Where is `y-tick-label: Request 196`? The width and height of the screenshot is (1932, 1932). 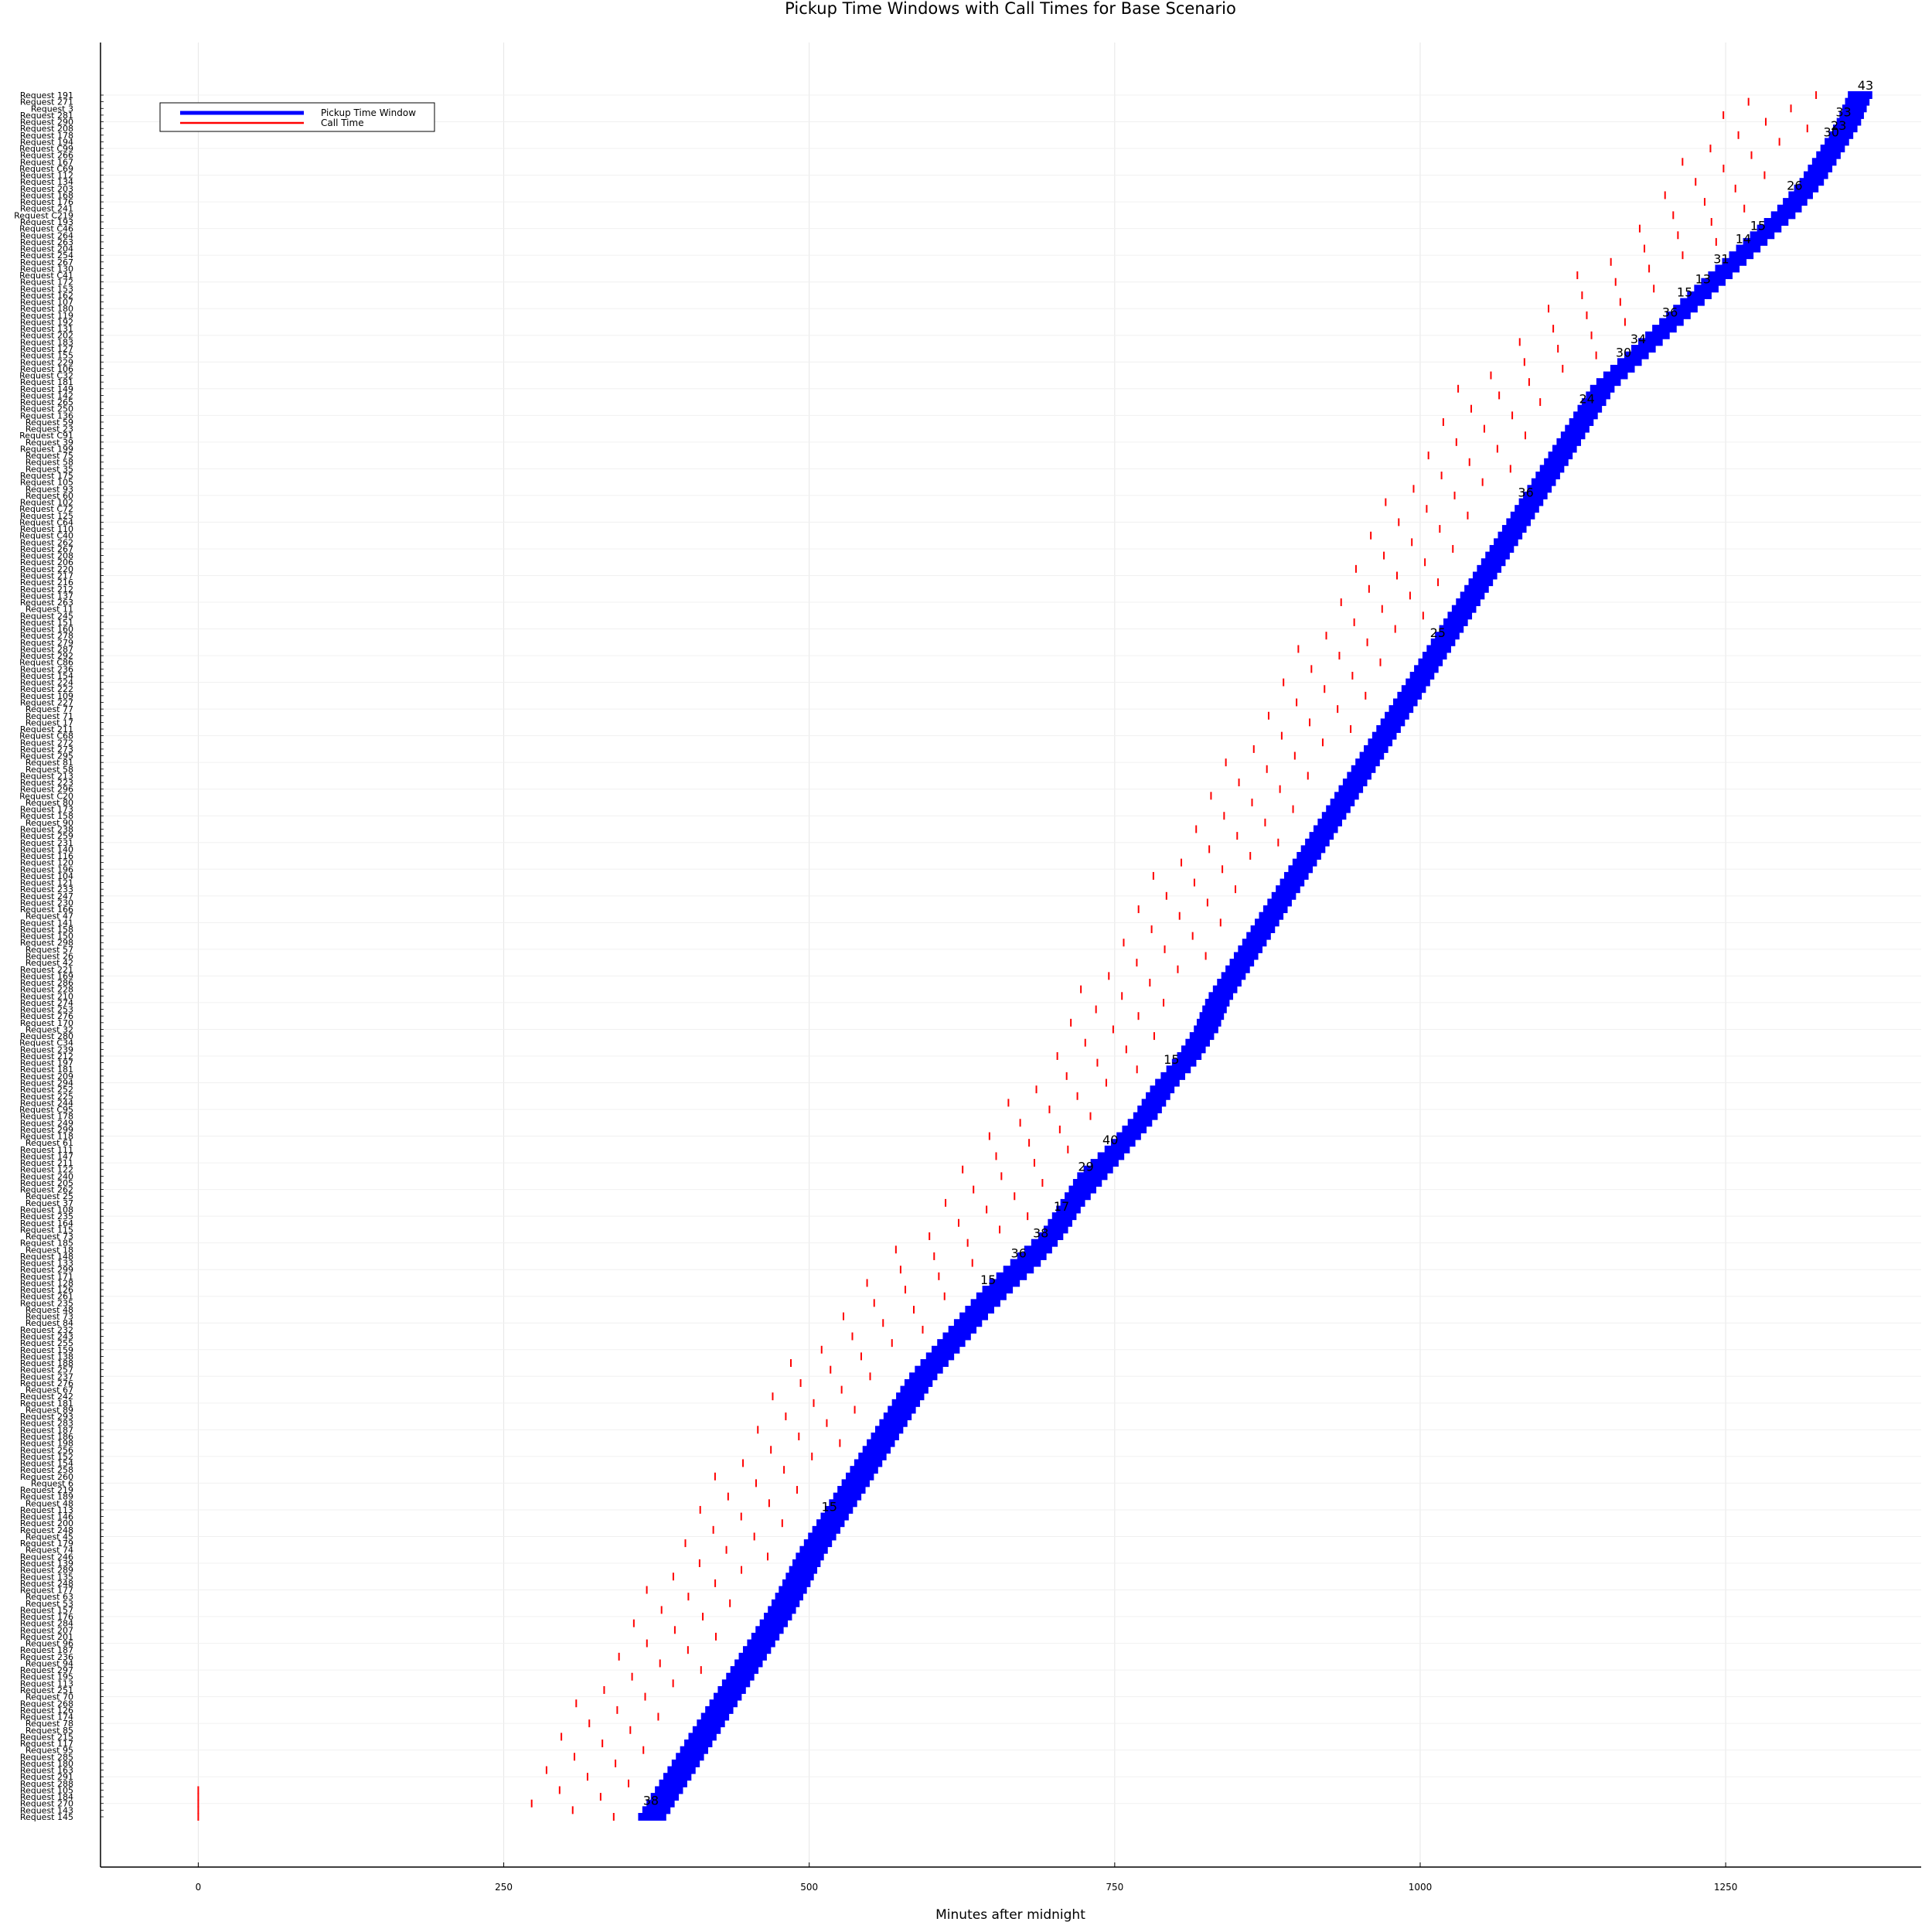
y-tick-label: Request 196 is located at coordinates (46, 869).